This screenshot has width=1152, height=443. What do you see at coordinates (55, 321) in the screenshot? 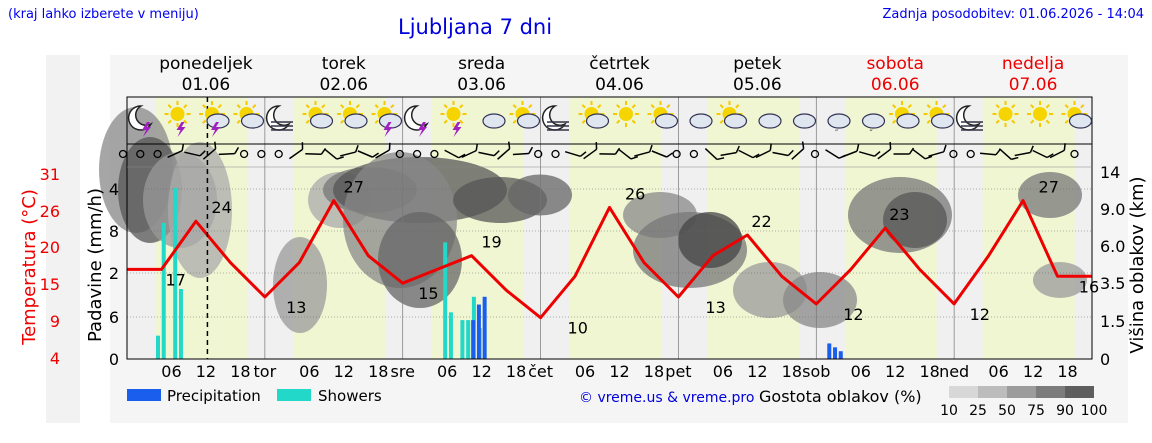
I see `temperature-tick: 9` at bounding box center [55, 321].